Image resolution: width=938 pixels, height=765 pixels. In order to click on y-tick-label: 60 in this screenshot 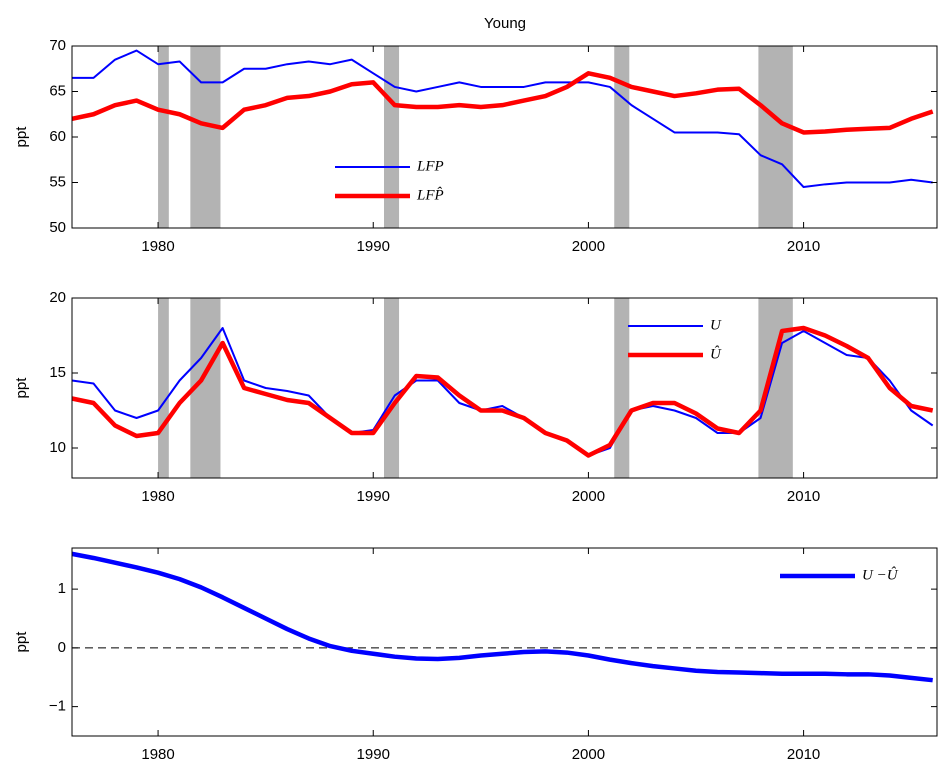, I will do `click(57, 136)`.